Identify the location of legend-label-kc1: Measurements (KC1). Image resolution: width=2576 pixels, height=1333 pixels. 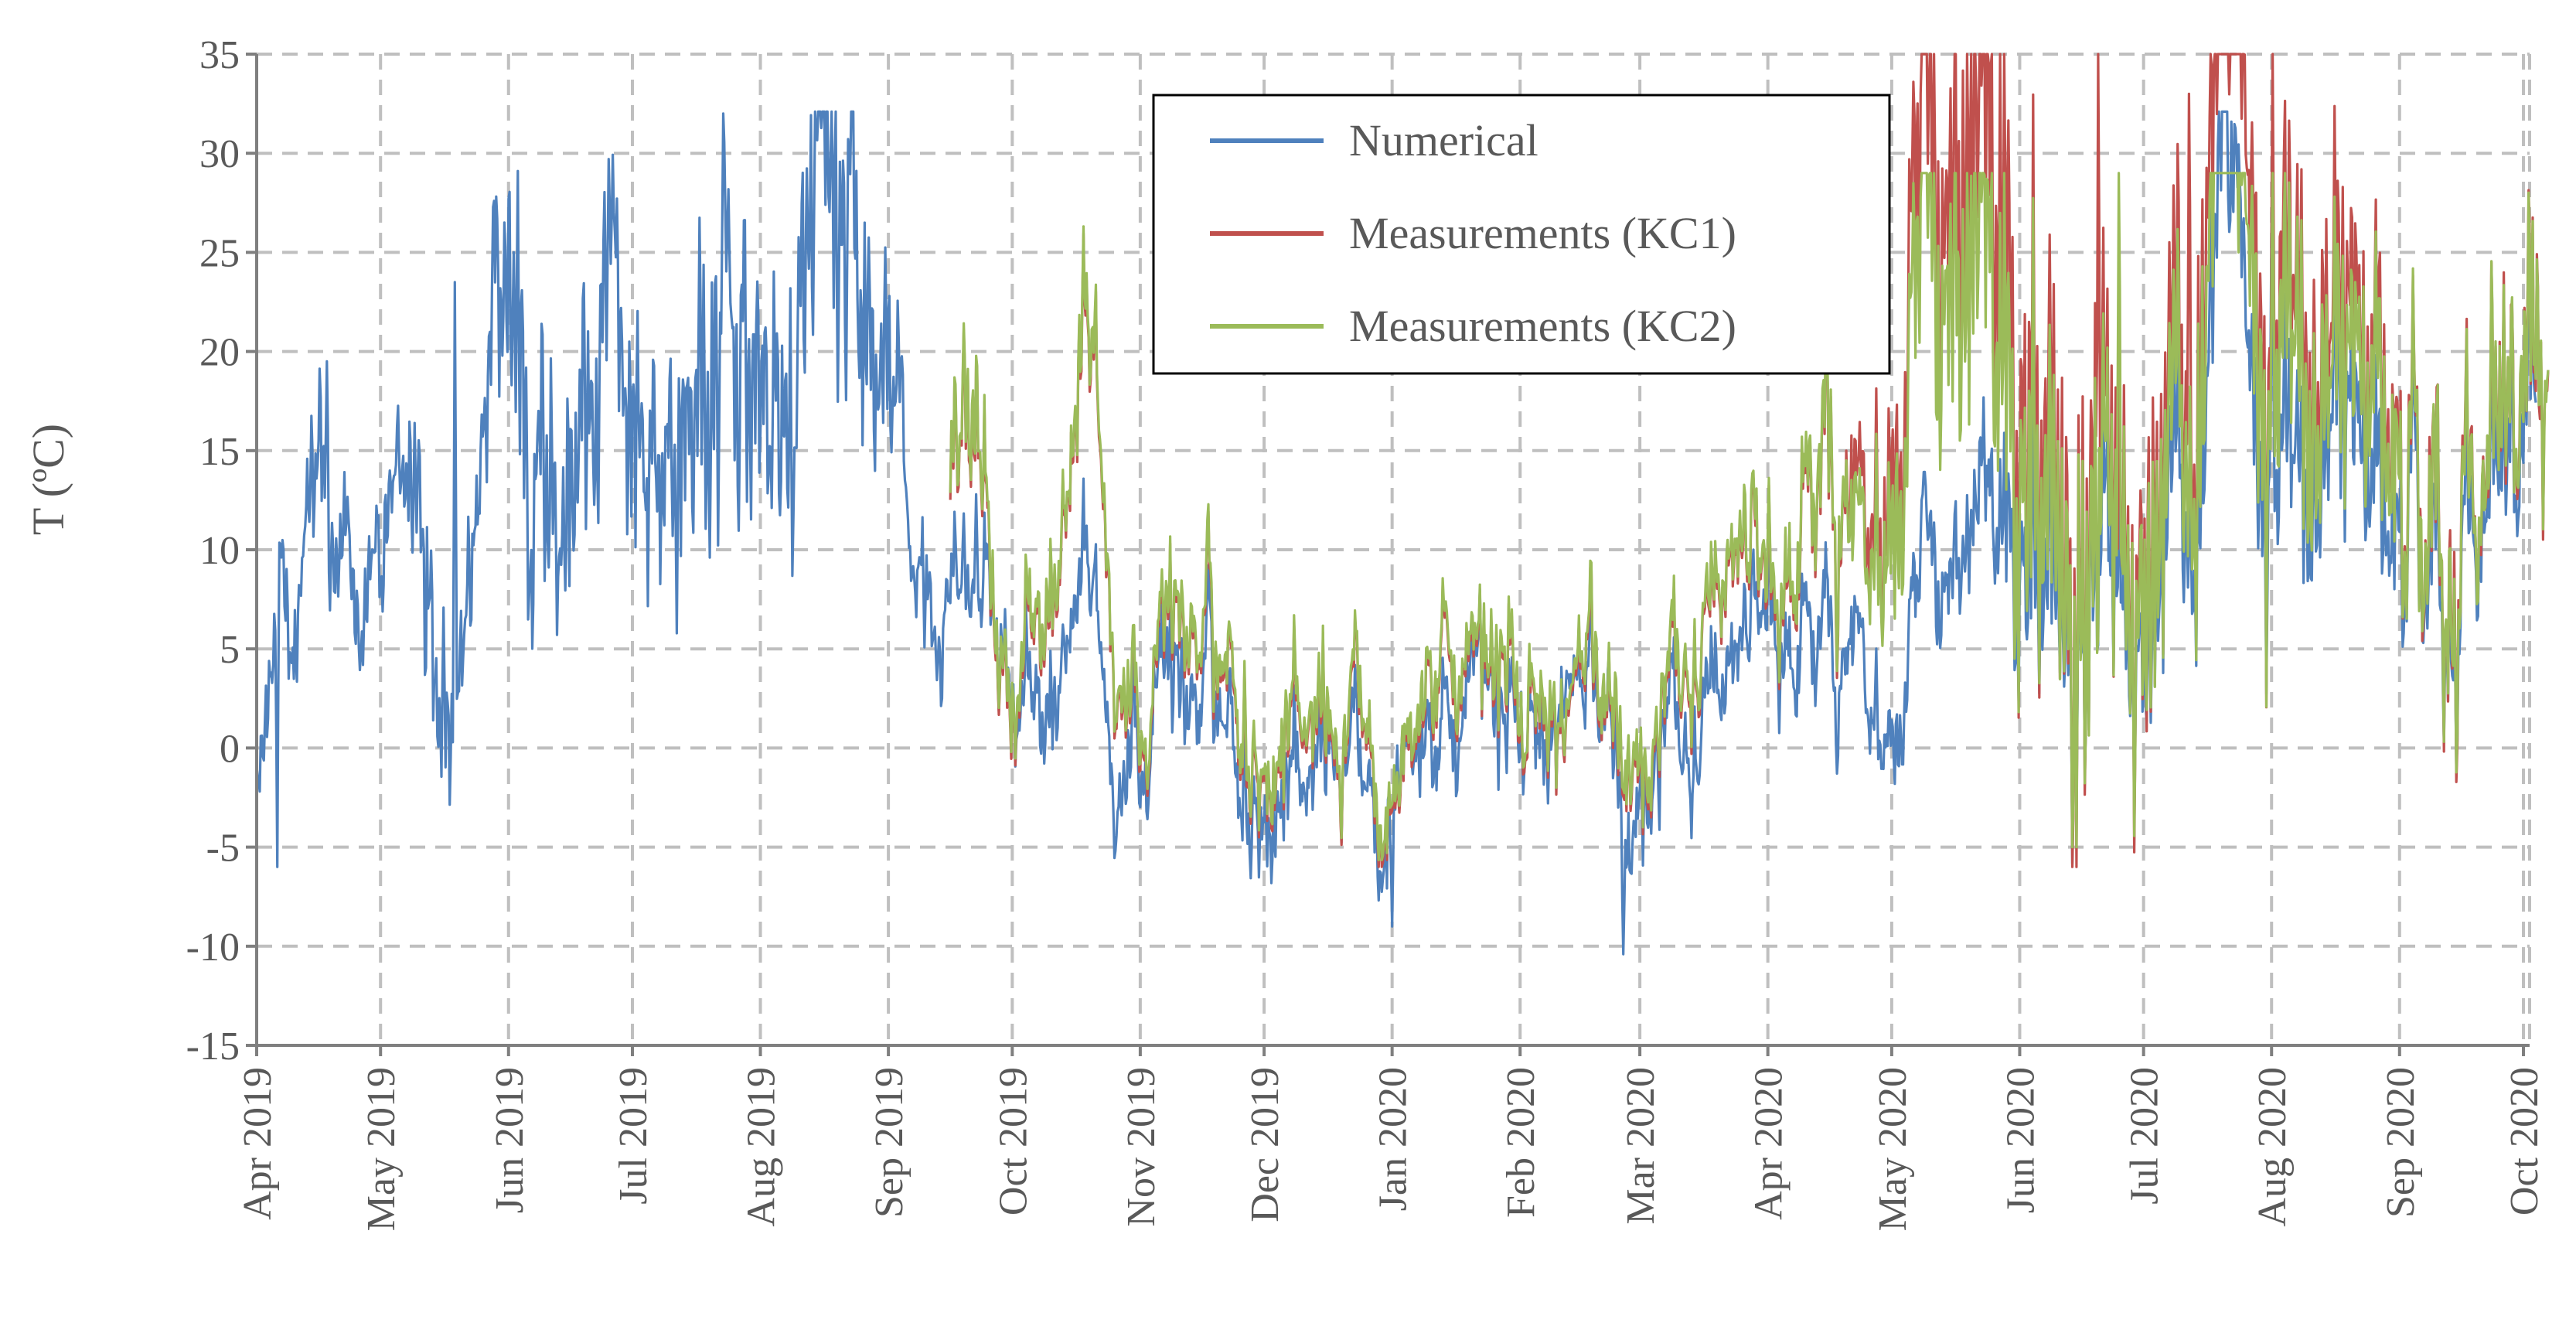
(1542, 233).